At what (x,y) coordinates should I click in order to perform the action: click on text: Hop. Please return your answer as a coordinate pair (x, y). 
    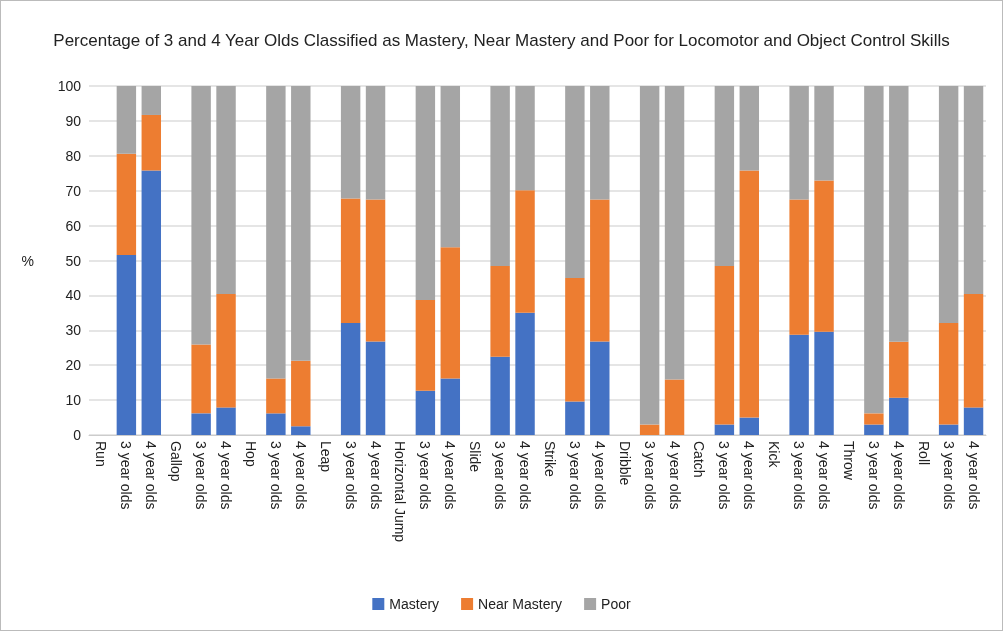
    Looking at the image, I should click on (250, 454).